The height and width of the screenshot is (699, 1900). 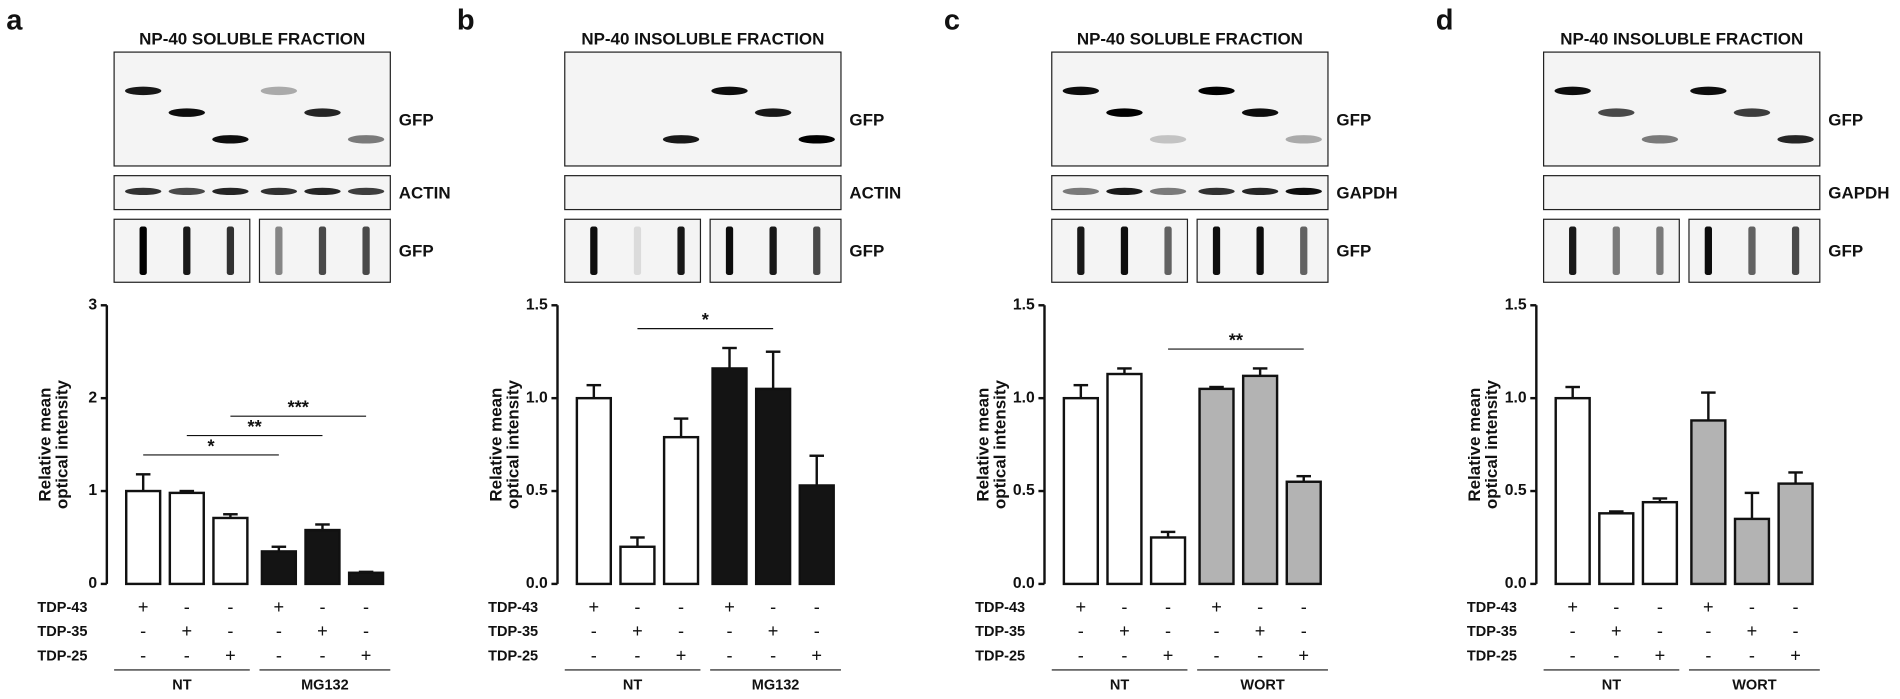 What do you see at coordinates (211, 446) in the screenshot?
I see `significance-label: *` at bounding box center [211, 446].